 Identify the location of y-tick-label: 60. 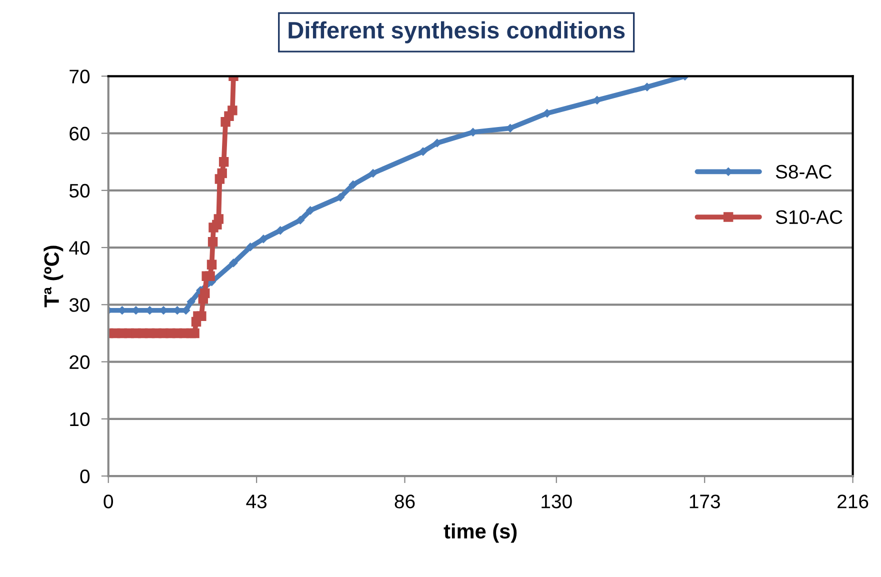
(80, 133).